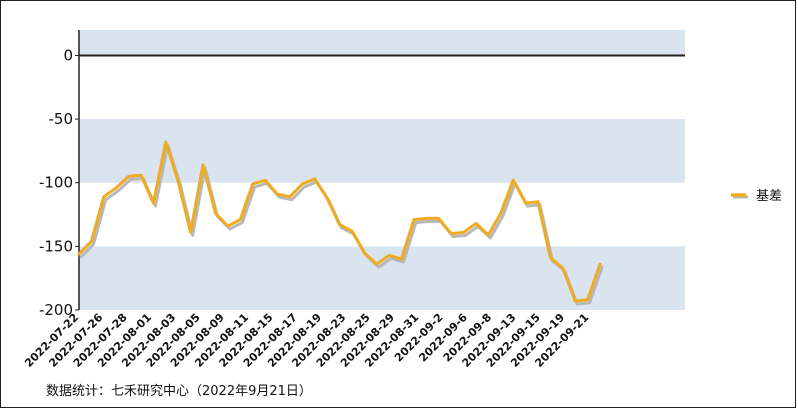  What do you see at coordinates (61, 119) in the screenshot?
I see `y-tick-label-1: -50` at bounding box center [61, 119].